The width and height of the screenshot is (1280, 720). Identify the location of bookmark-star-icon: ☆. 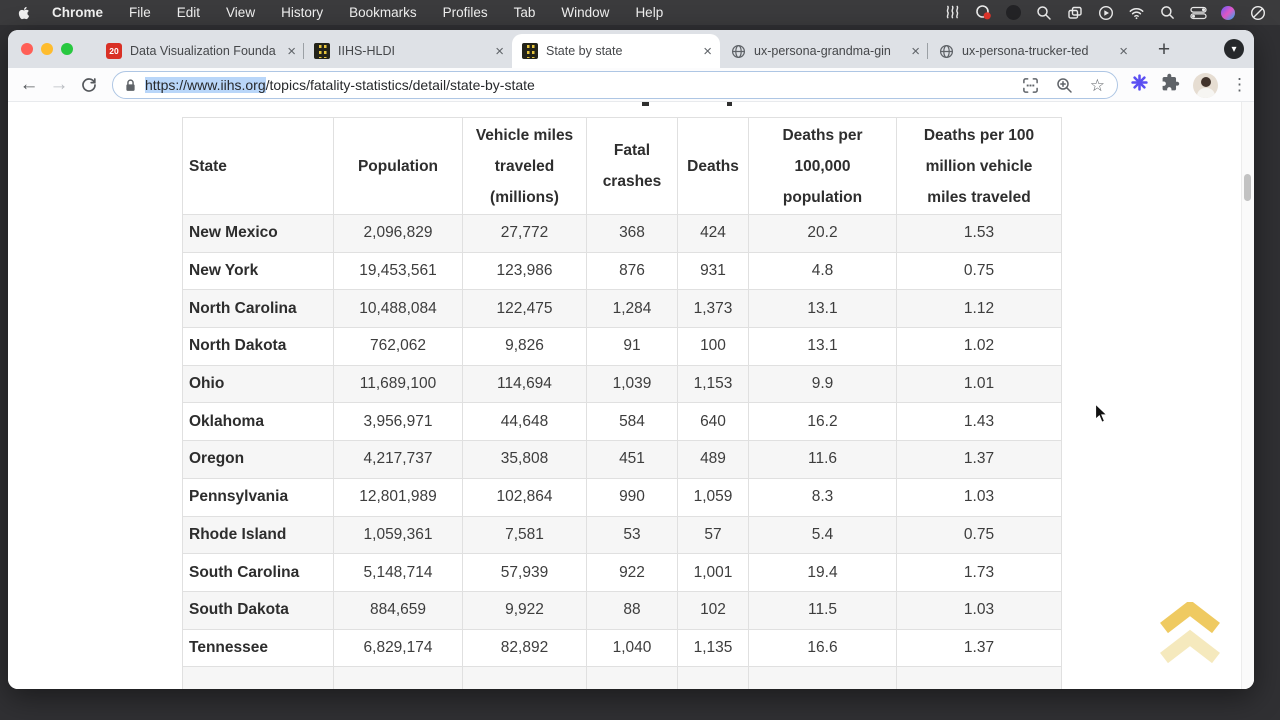
(1097, 85).